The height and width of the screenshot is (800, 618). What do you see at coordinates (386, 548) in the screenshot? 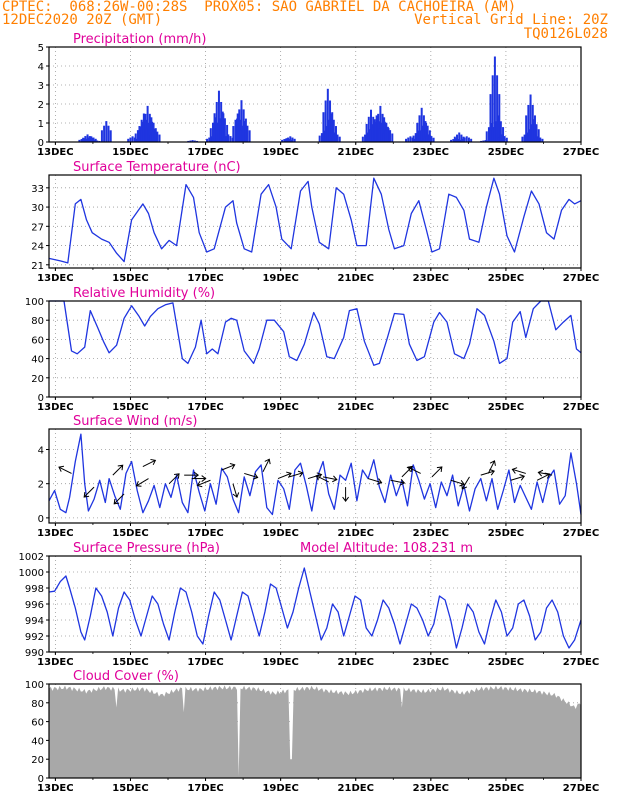
I see `panel-note: Model Altitude: 108.231 m` at bounding box center [386, 548].